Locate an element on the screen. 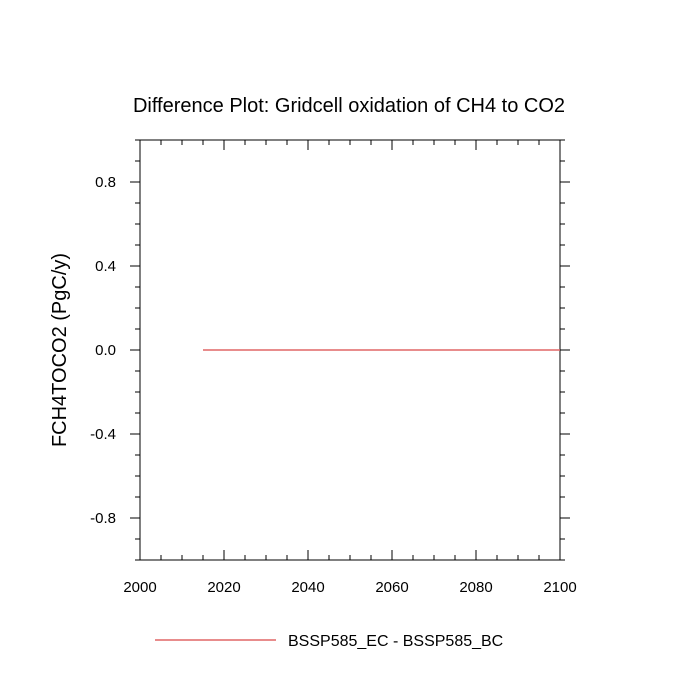 This screenshot has width=700, height=700. y-tick-label: -0.8 is located at coordinates (103, 518).